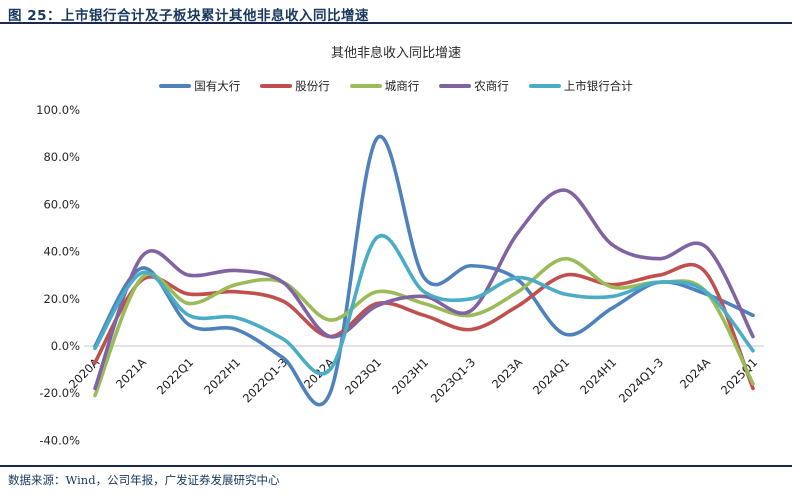  What do you see at coordinates (61, 157) in the screenshot?
I see `y-axis-tick-label: 80.0%` at bounding box center [61, 157].